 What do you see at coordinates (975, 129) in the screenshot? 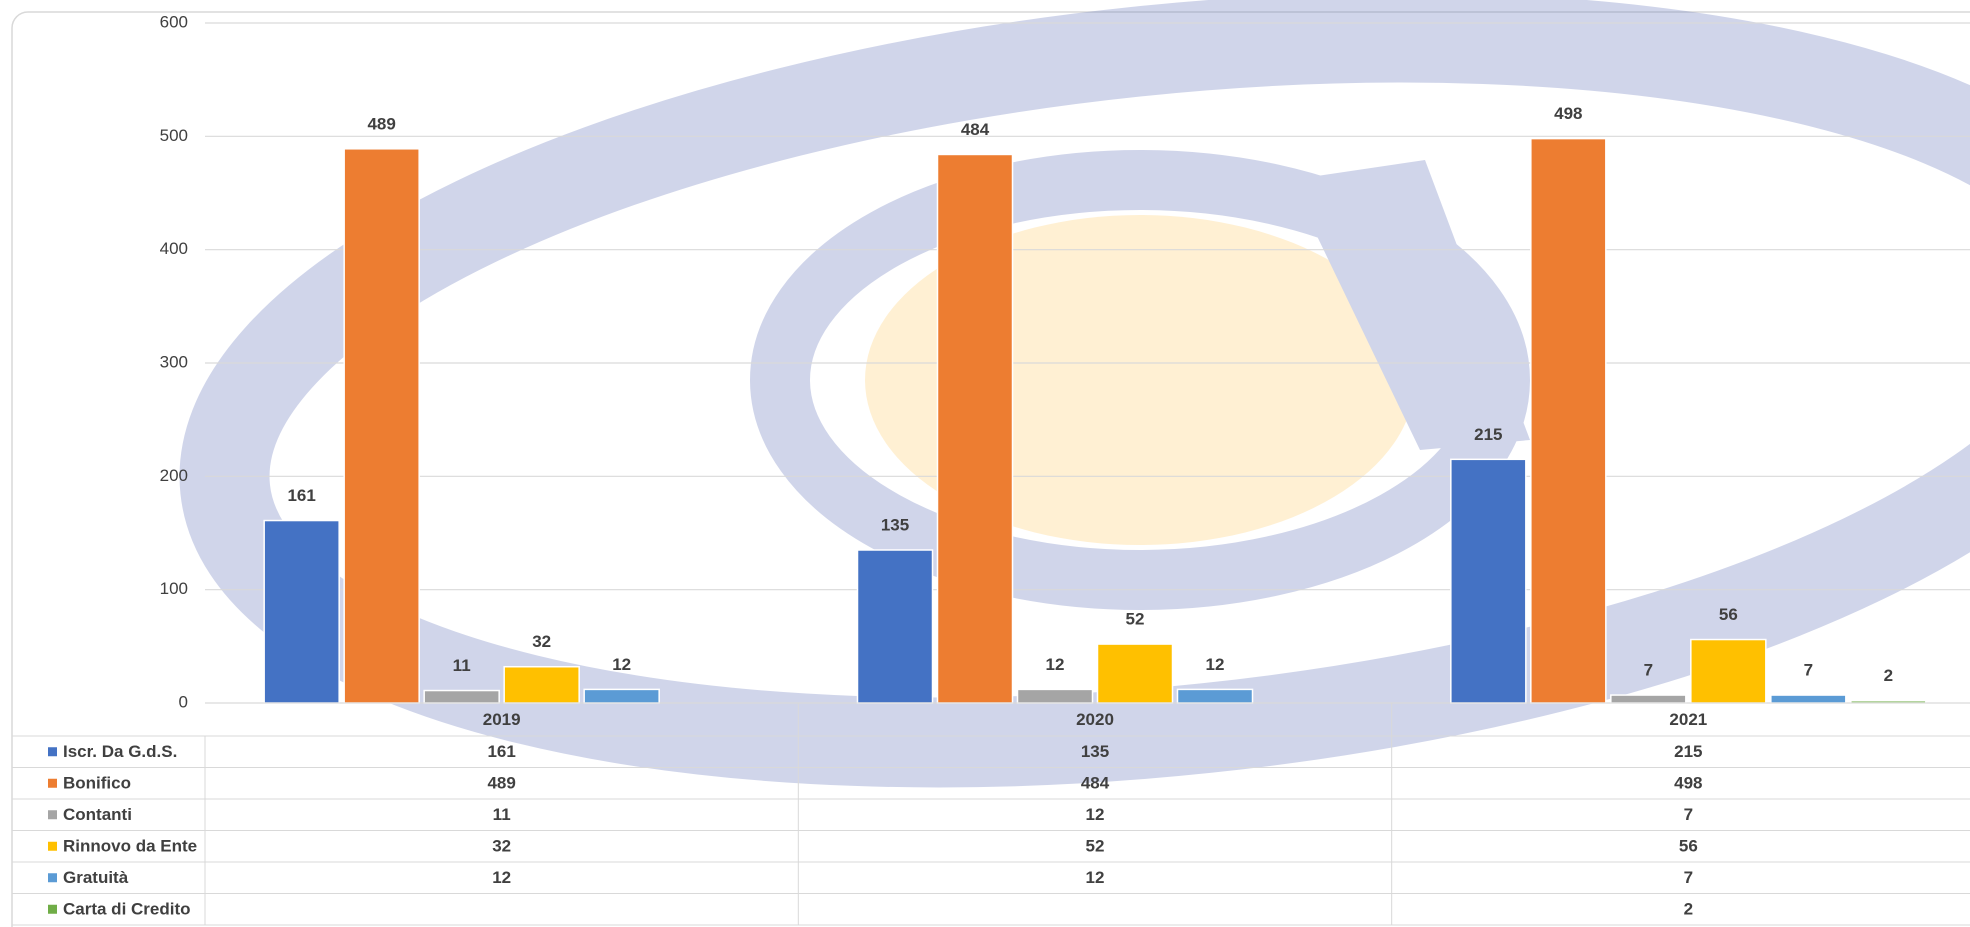
I see `data-label: 484` at bounding box center [975, 129].